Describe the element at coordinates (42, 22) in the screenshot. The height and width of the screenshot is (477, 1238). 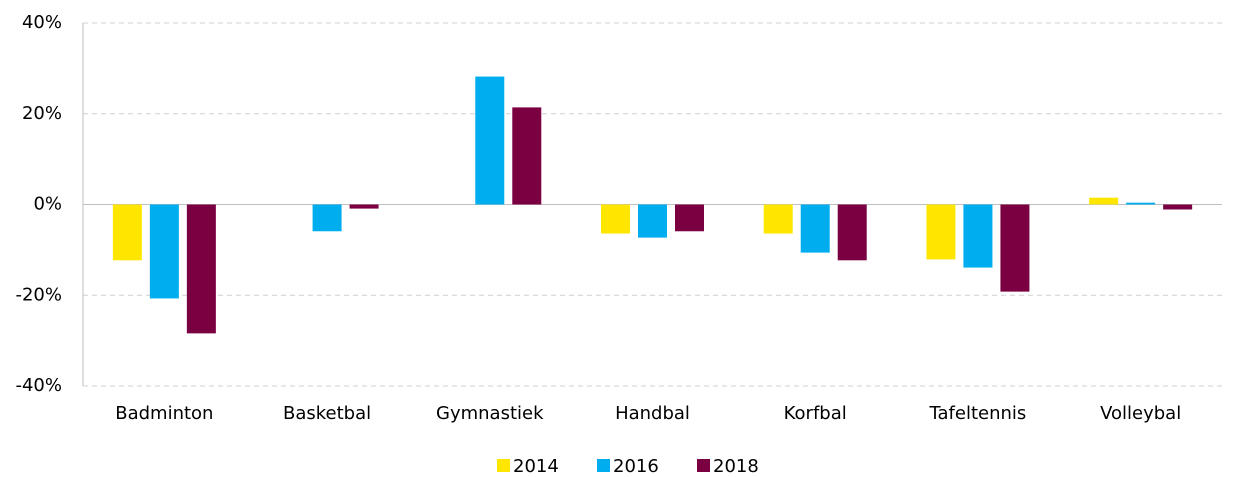
I see `y-tick-label: 40%` at that location.